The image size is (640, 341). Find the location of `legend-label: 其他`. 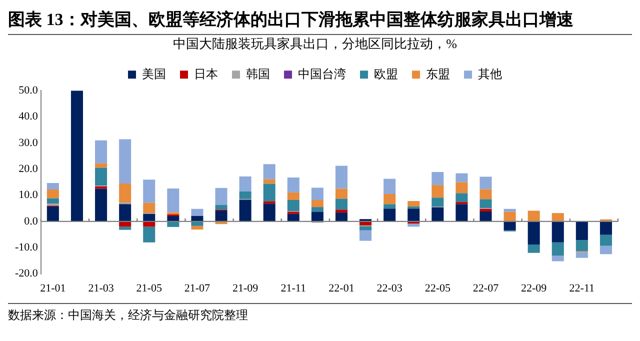

legend-label: 其他 is located at coordinates (490, 73).